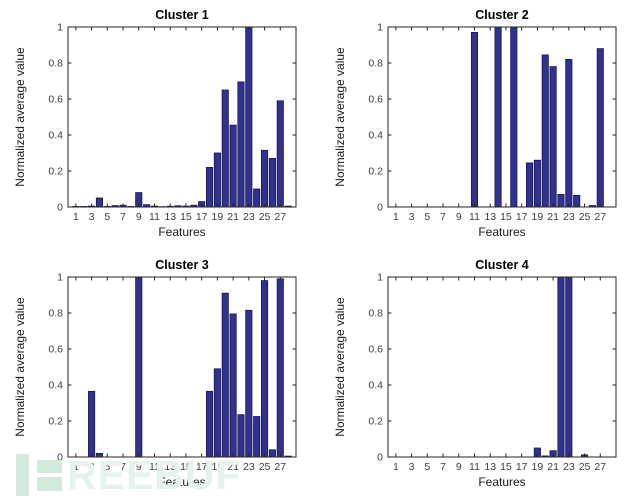 Image resolution: width=640 pixels, height=500 pixels. Describe the element at coordinates (182, 265) in the screenshot. I see `chart-title: Cluster 3` at that location.